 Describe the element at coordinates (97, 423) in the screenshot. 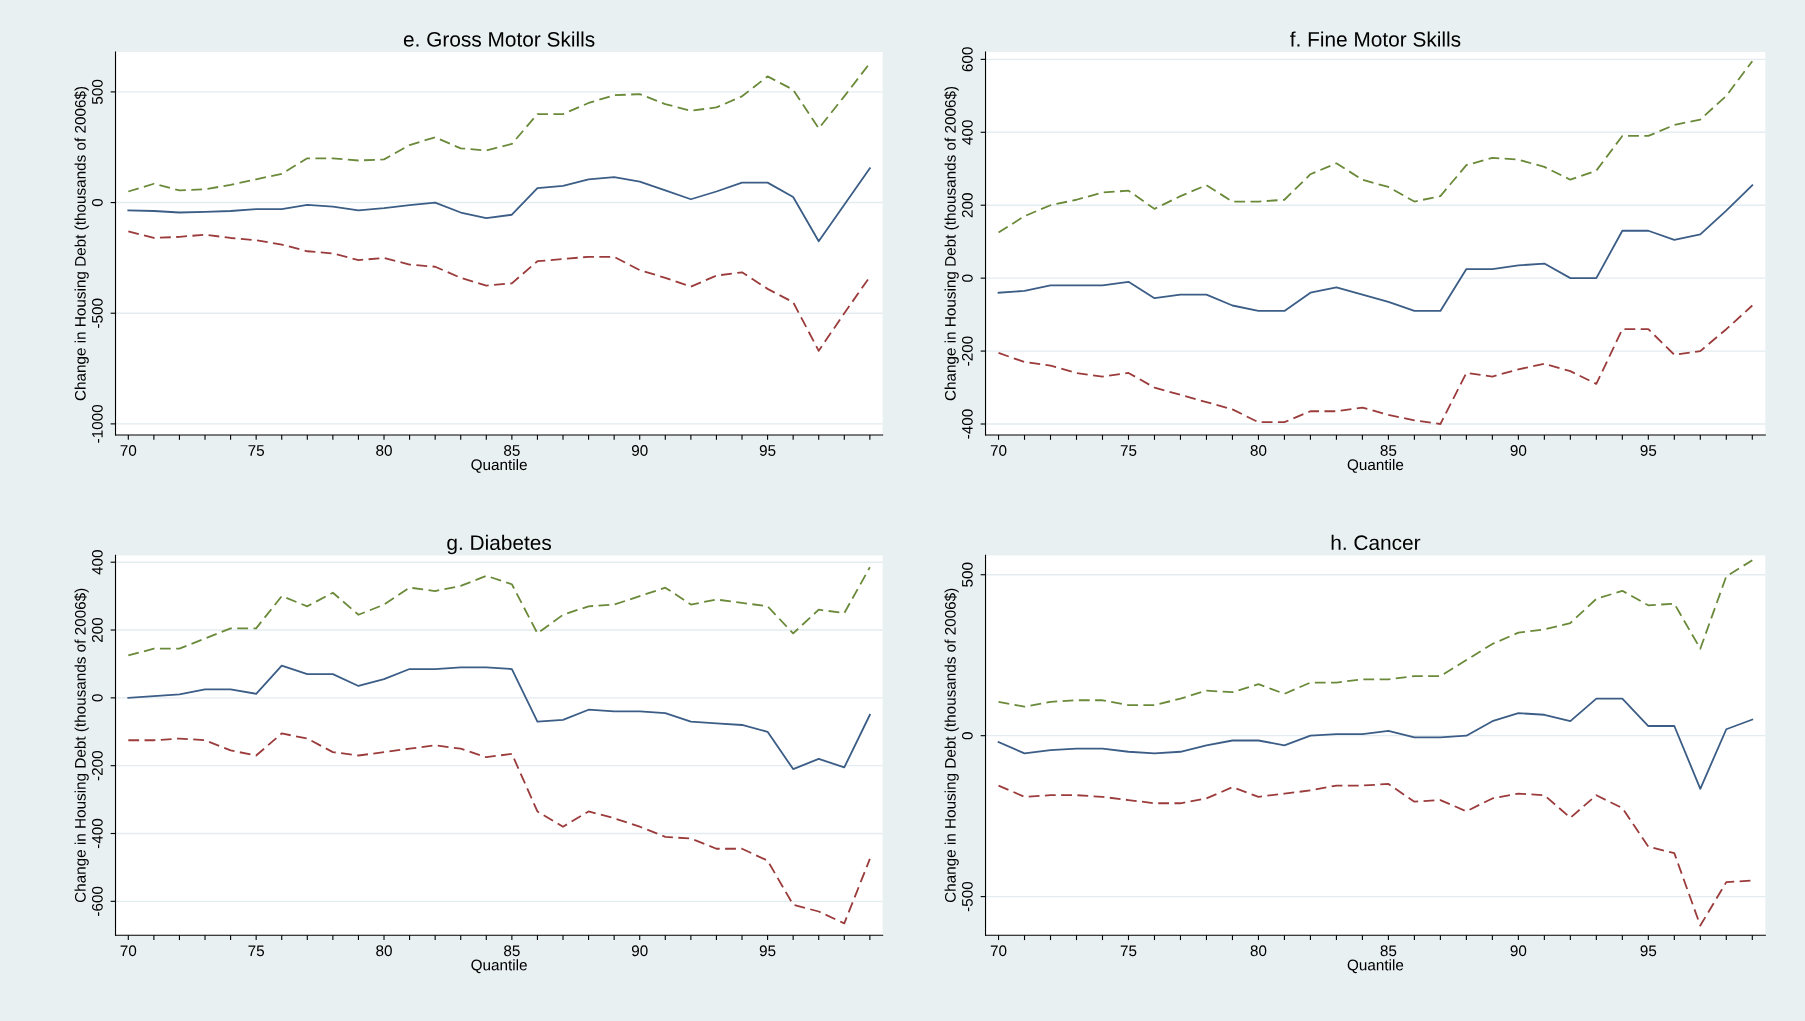

I see `y-tick-label: -1000` at that location.